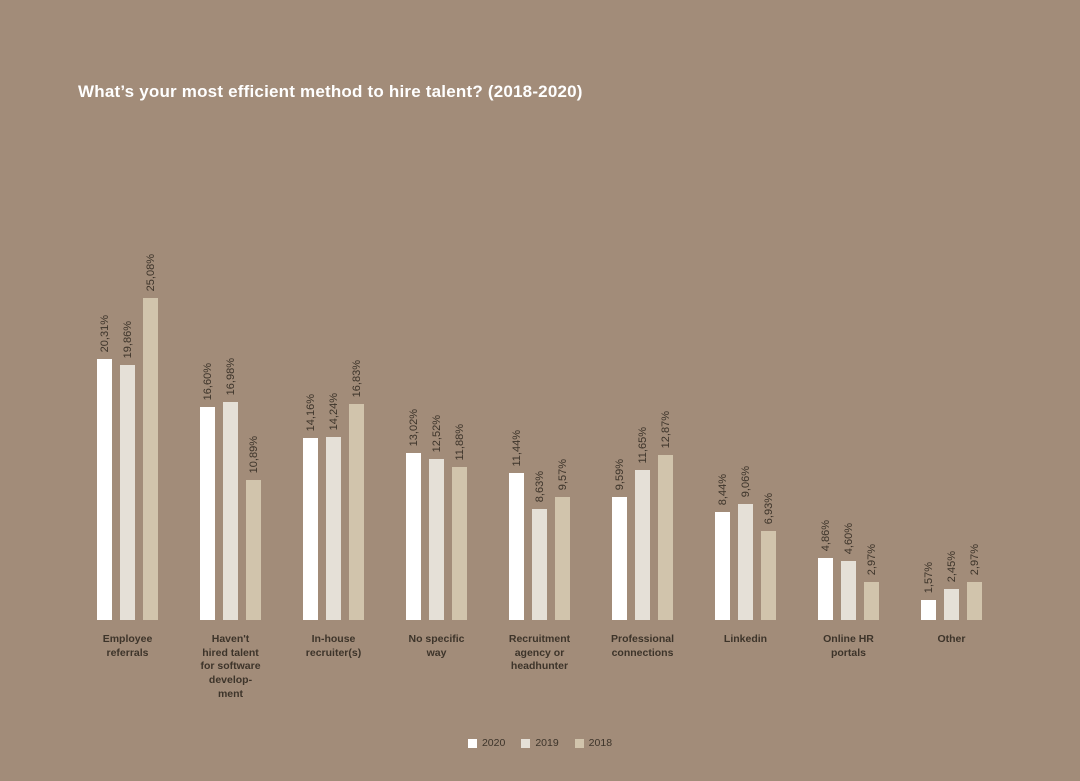 This screenshot has height=781, width=1080. Describe the element at coordinates (619, 474) in the screenshot. I see `bar-value-label: 9,59%` at that location.